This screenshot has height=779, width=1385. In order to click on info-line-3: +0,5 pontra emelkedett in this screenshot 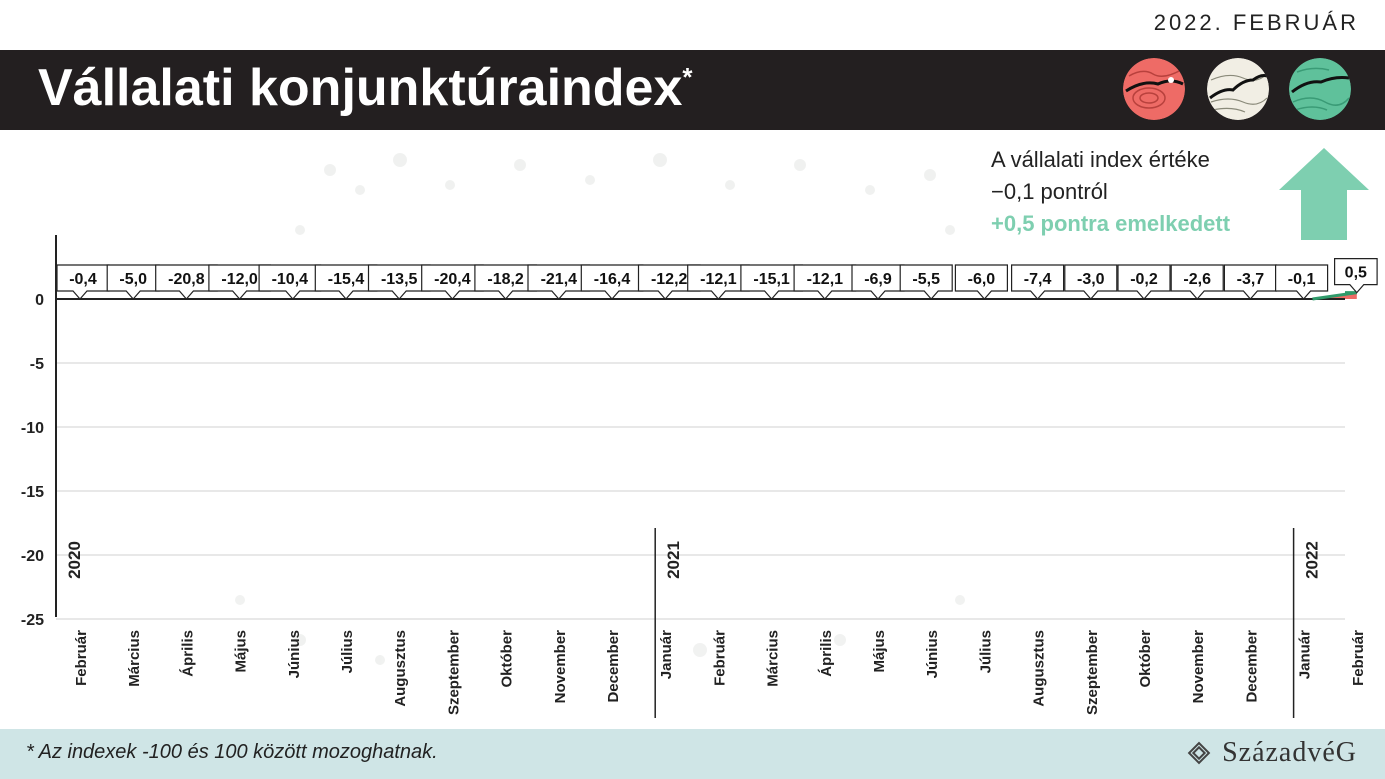, I will do `click(1111, 223)`.